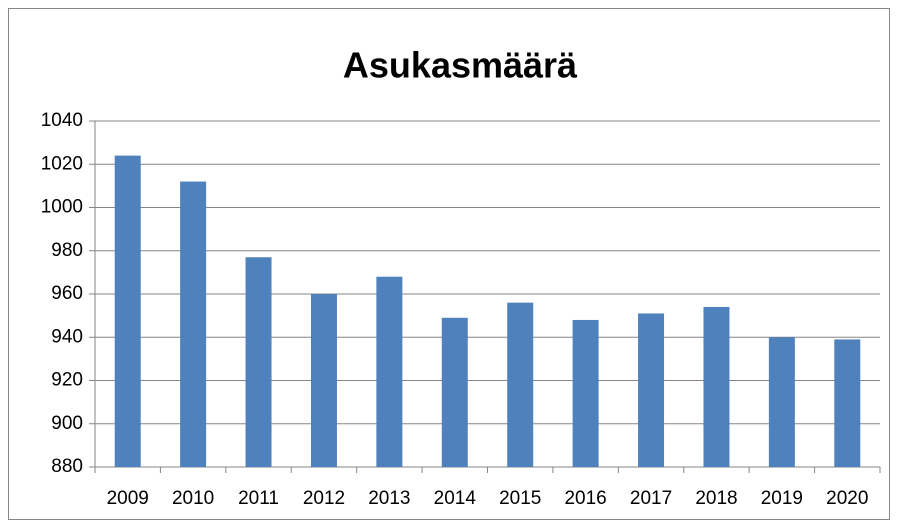 This screenshot has height=528, width=899. Describe the element at coordinates (62, 207) in the screenshot. I see `y-tick-label: 1000` at that location.